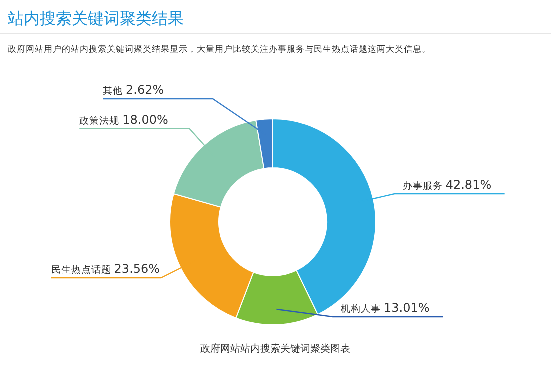 The image size is (551, 390). Describe the element at coordinates (275, 349) in the screenshot. I see `text: 政府网站站内搜索关键词聚类图表` at that location.